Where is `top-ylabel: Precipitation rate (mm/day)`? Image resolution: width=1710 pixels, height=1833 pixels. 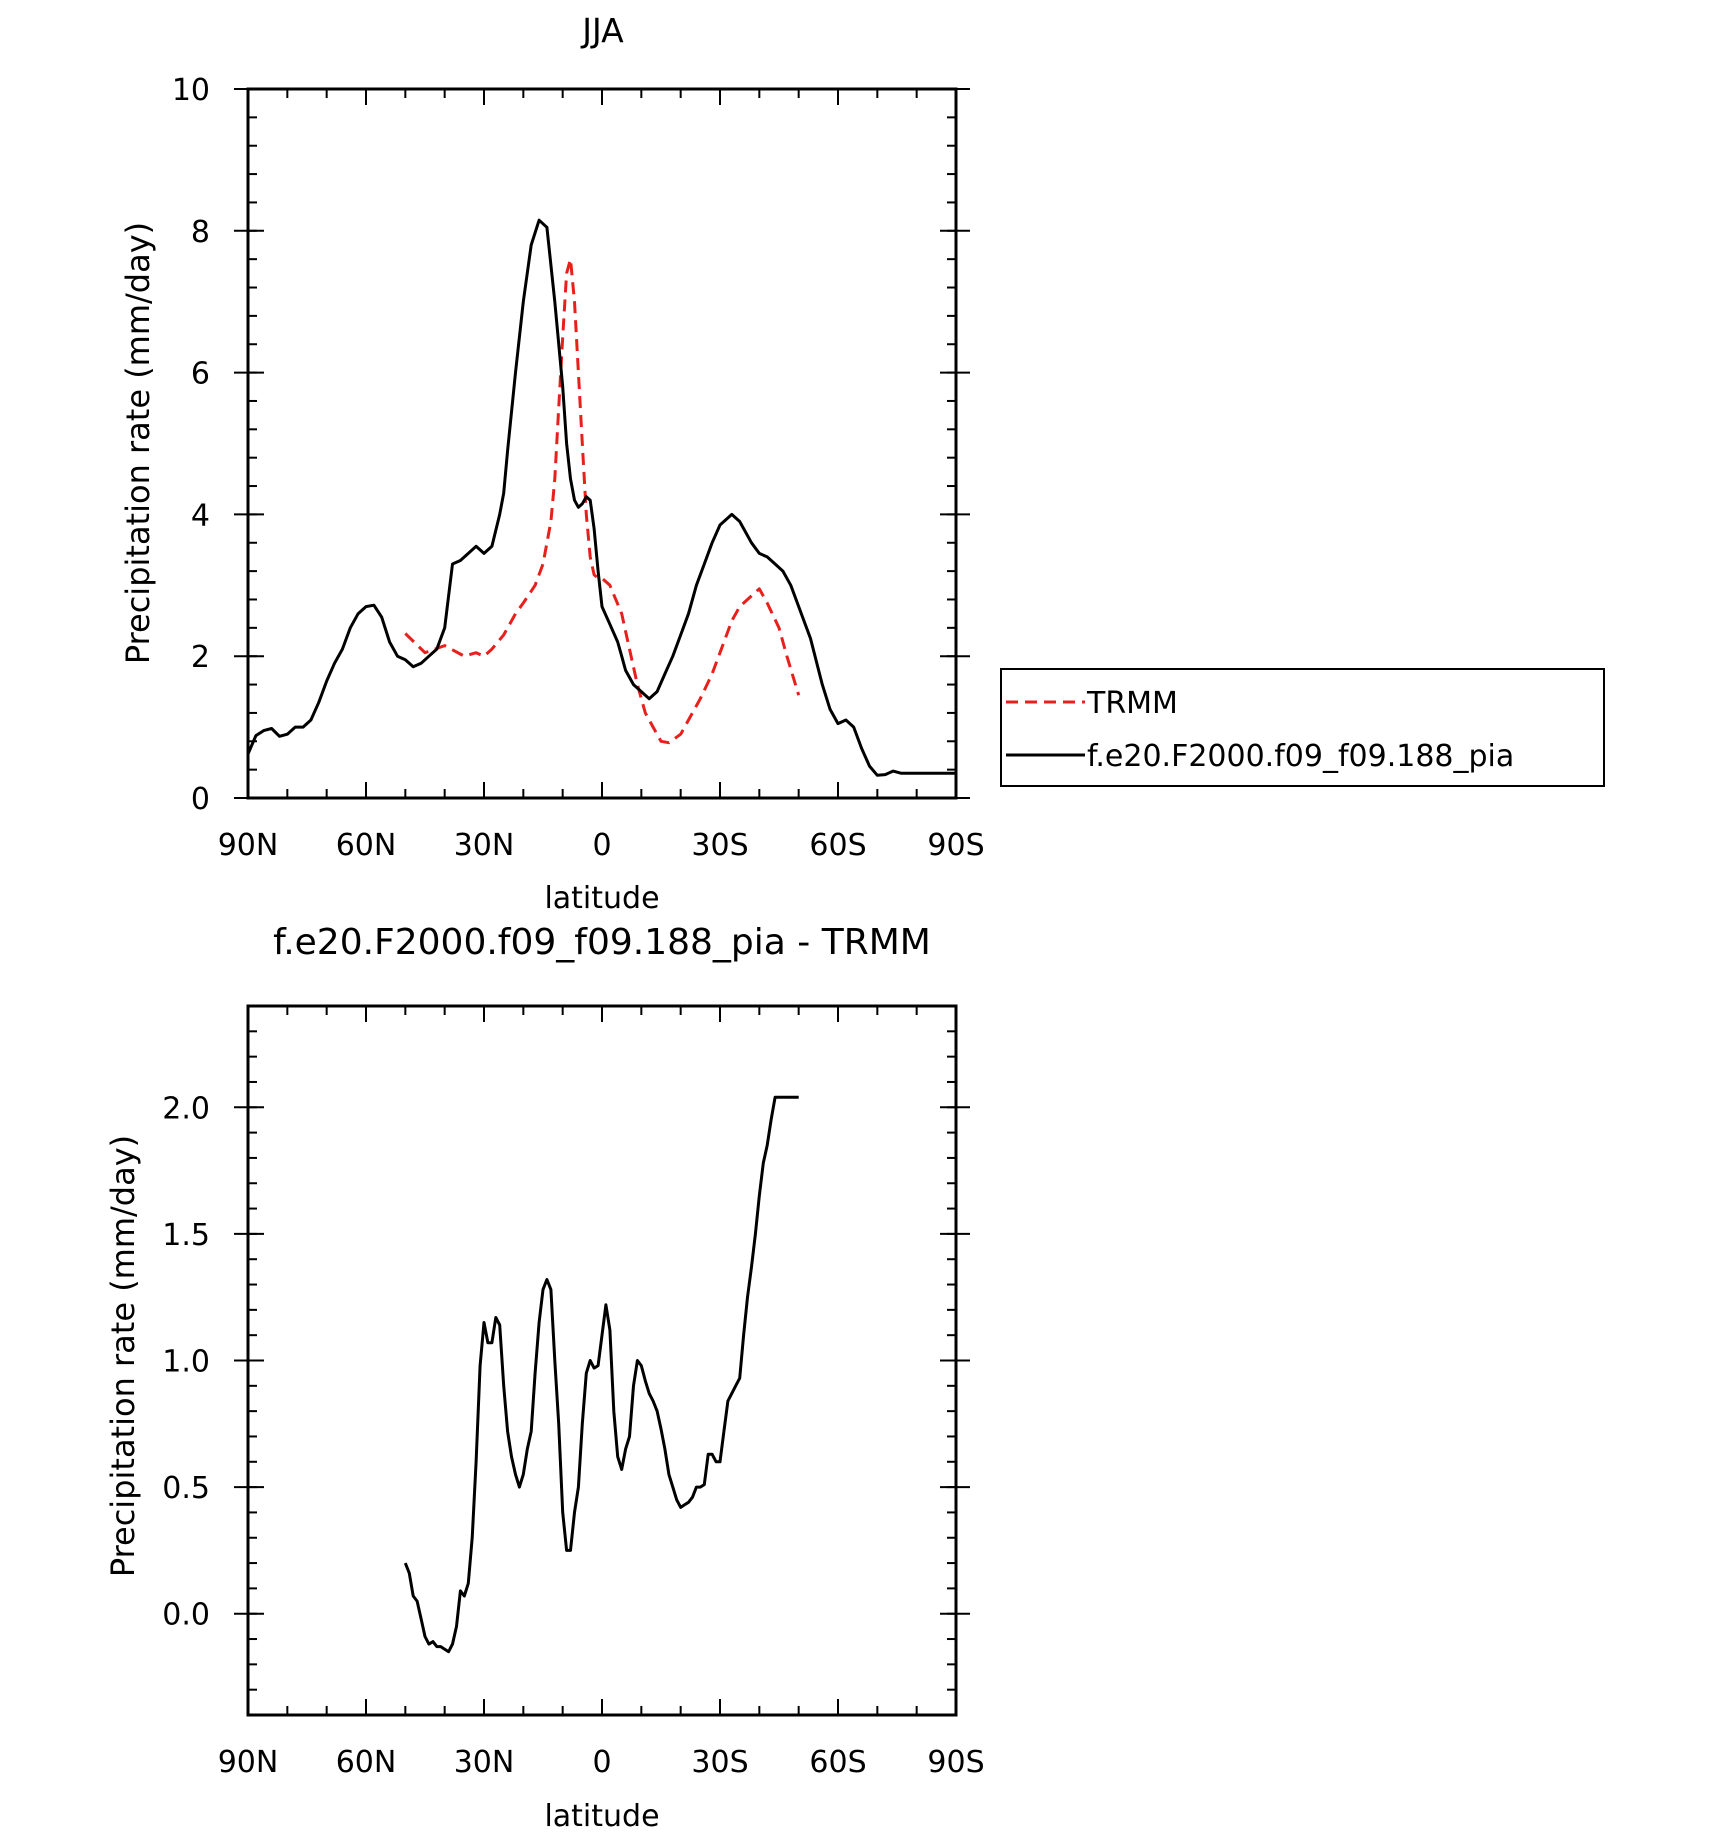 top-ylabel: Precipitation rate (mm/day) is located at coordinates (138, 443).